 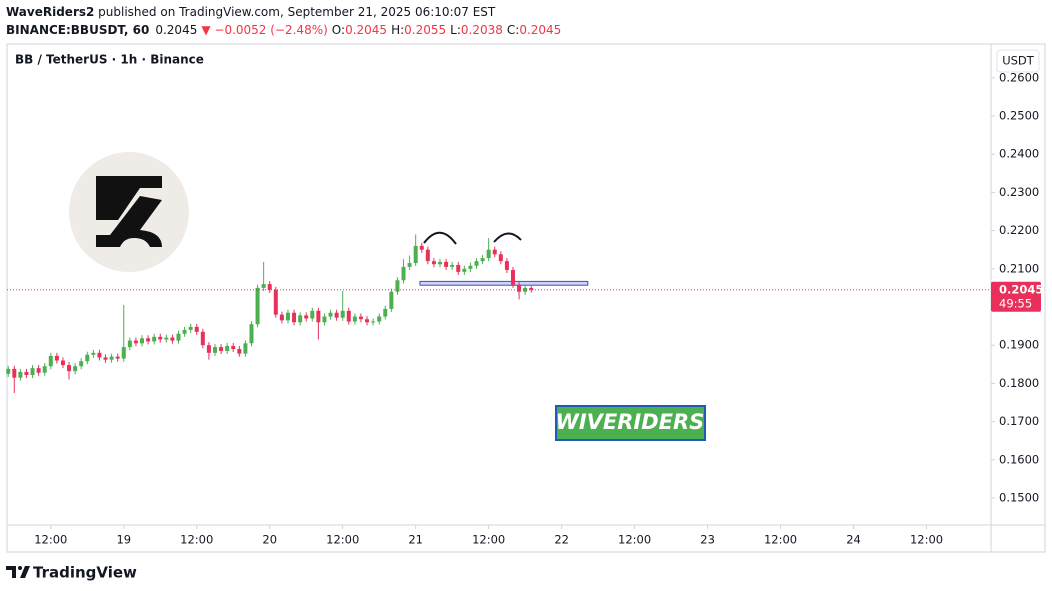 I want to click on y-tick-label: 0.1700, so click(x=1019, y=421).